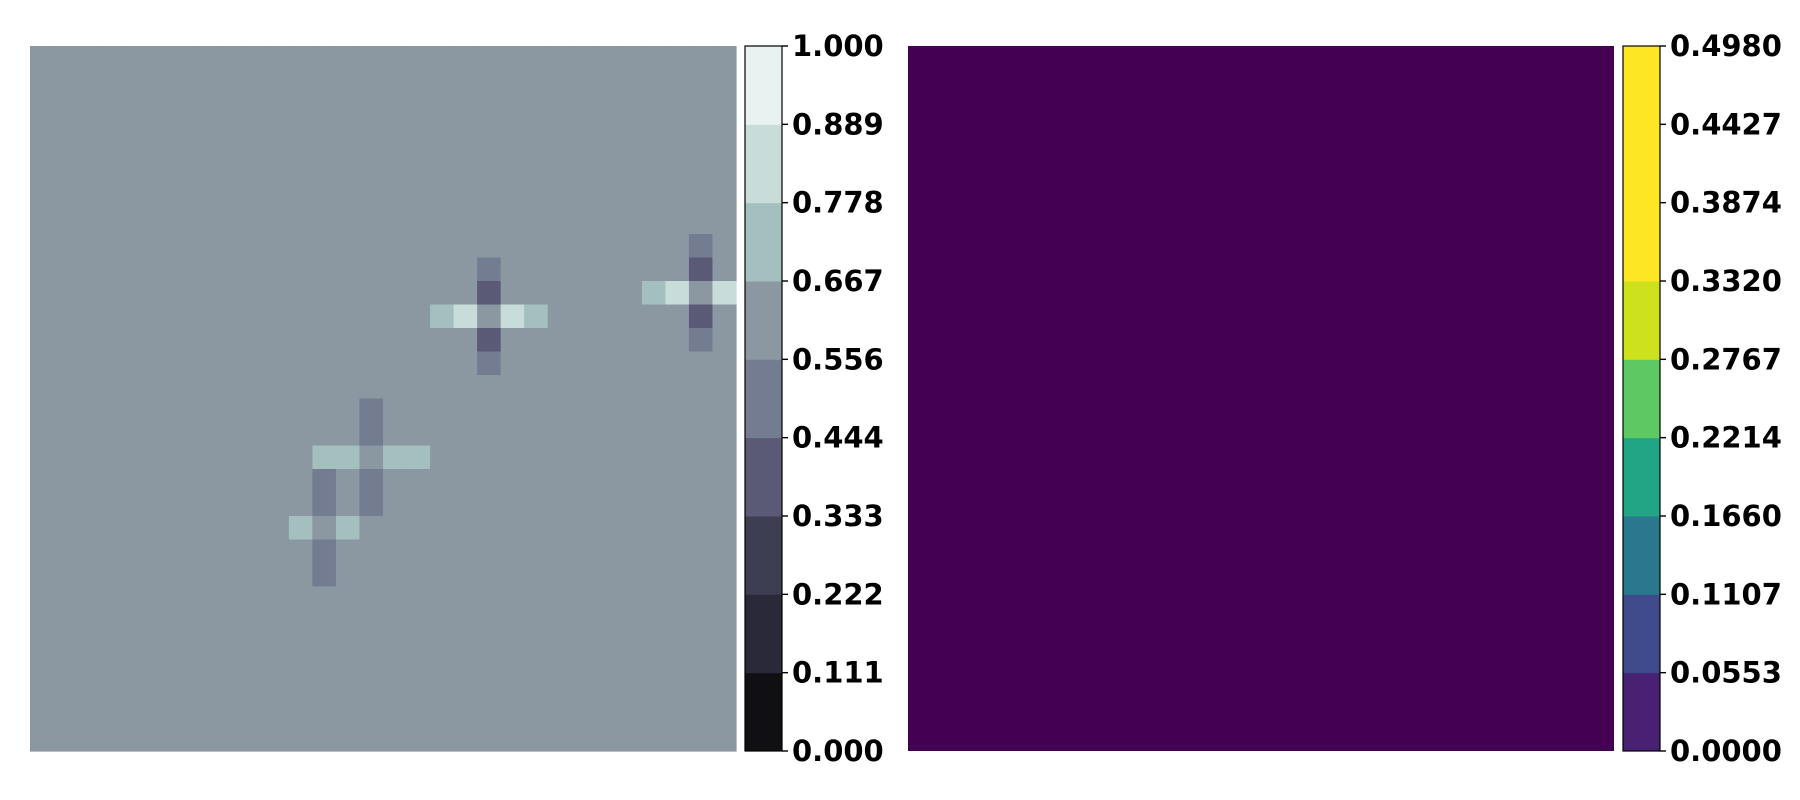 This screenshot has height=800, width=1800. I want to click on left-colorbar-tick-label: 0.889, so click(838, 124).